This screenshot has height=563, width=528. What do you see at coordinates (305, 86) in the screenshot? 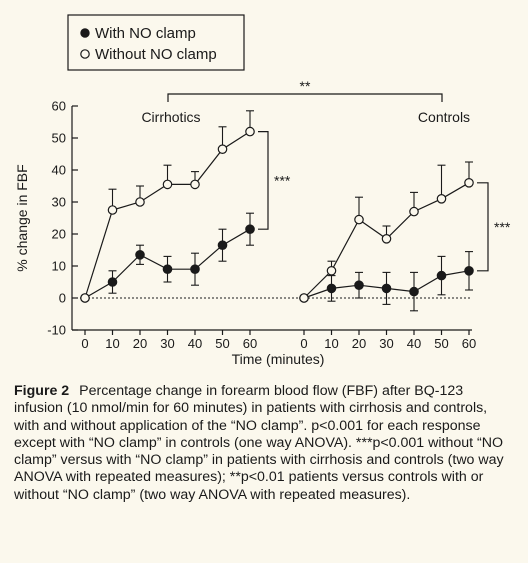
I see `between-panels-significance: **` at bounding box center [305, 86].